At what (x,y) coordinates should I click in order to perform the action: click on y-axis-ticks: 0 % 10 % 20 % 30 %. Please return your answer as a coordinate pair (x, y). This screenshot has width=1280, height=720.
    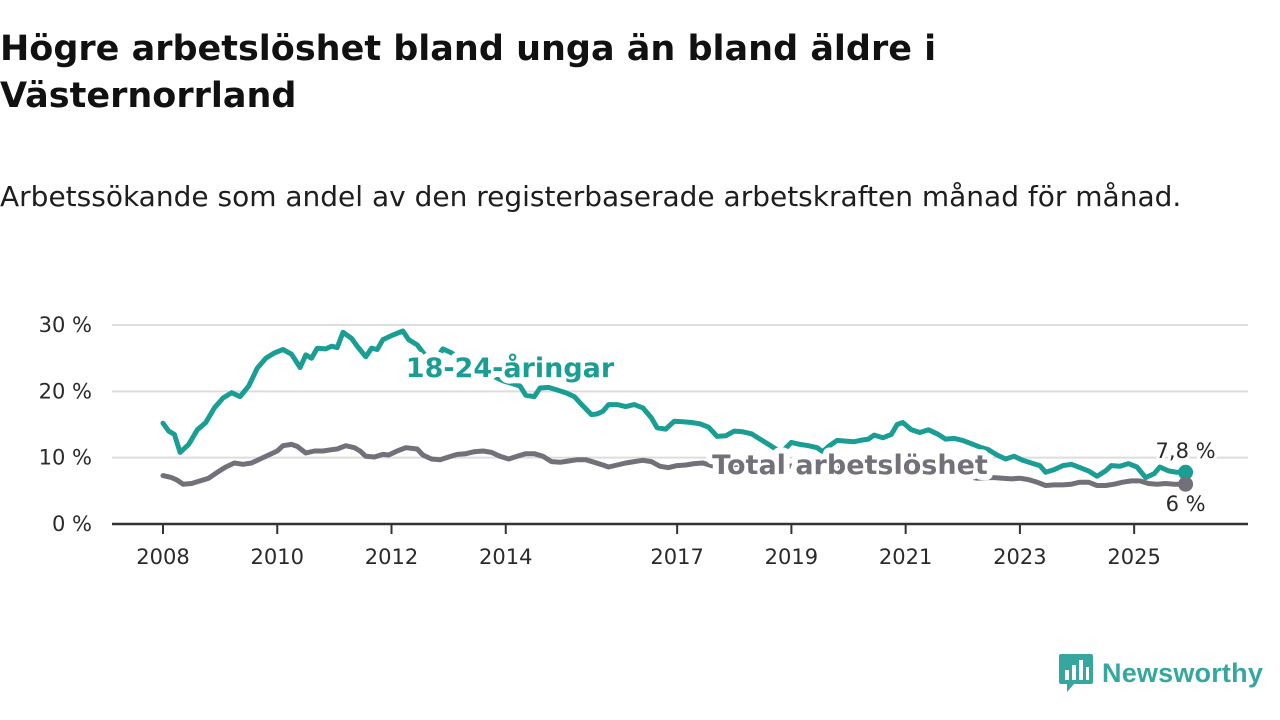
    Looking at the image, I should click on (65, 424).